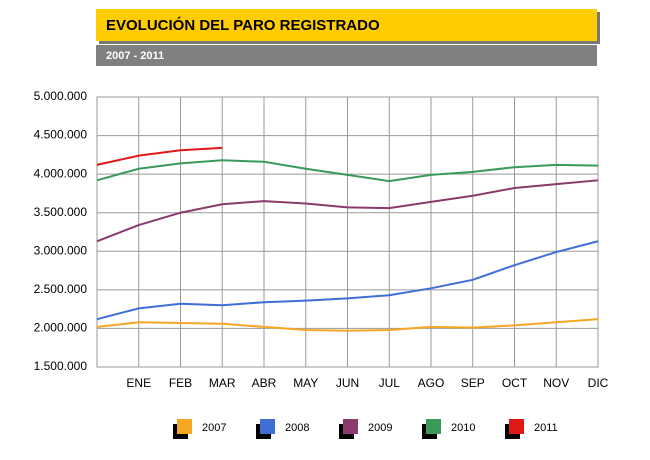 The height and width of the screenshot is (460, 650). I want to click on legend-label: 2007, so click(214, 428).